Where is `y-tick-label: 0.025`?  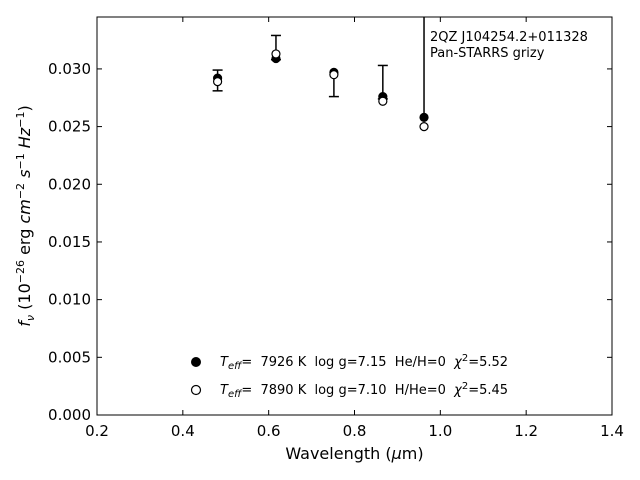
y-tick-label: 0.025 is located at coordinates (69, 127).